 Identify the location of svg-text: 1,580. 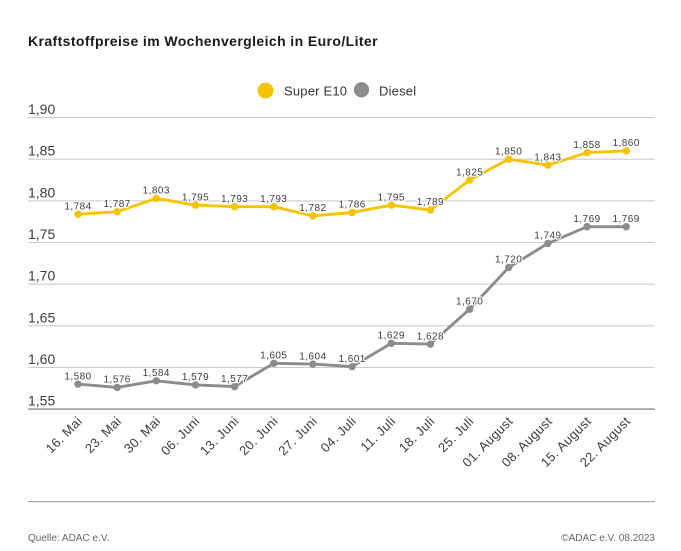
(77, 376).